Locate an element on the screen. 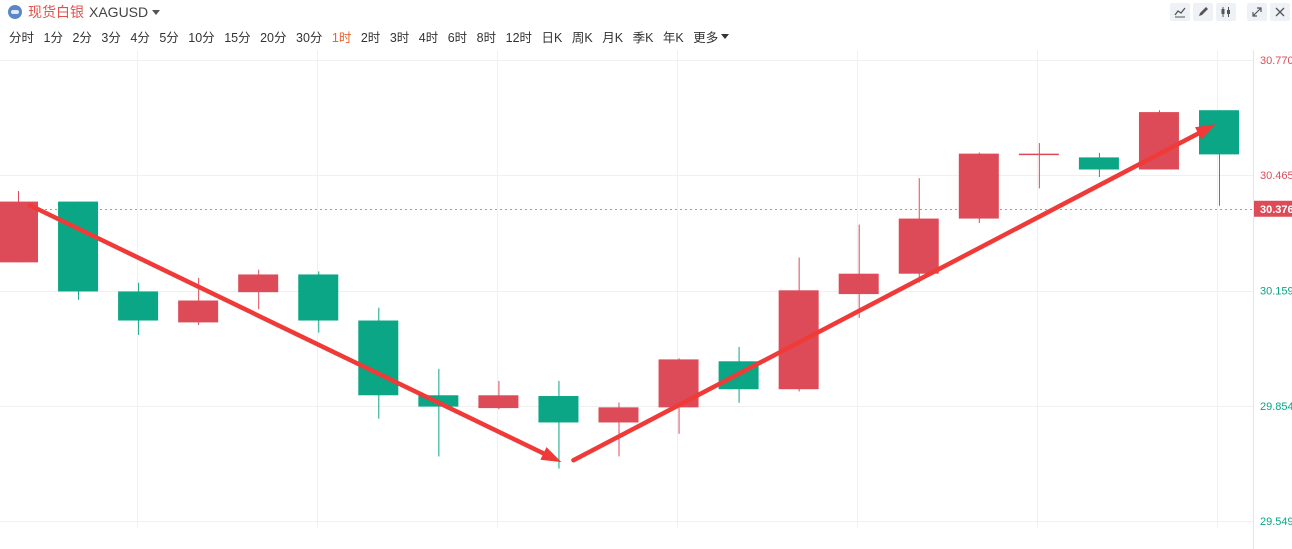 This screenshot has height=549, width=1292. period-tab: 20分 is located at coordinates (273, 38).